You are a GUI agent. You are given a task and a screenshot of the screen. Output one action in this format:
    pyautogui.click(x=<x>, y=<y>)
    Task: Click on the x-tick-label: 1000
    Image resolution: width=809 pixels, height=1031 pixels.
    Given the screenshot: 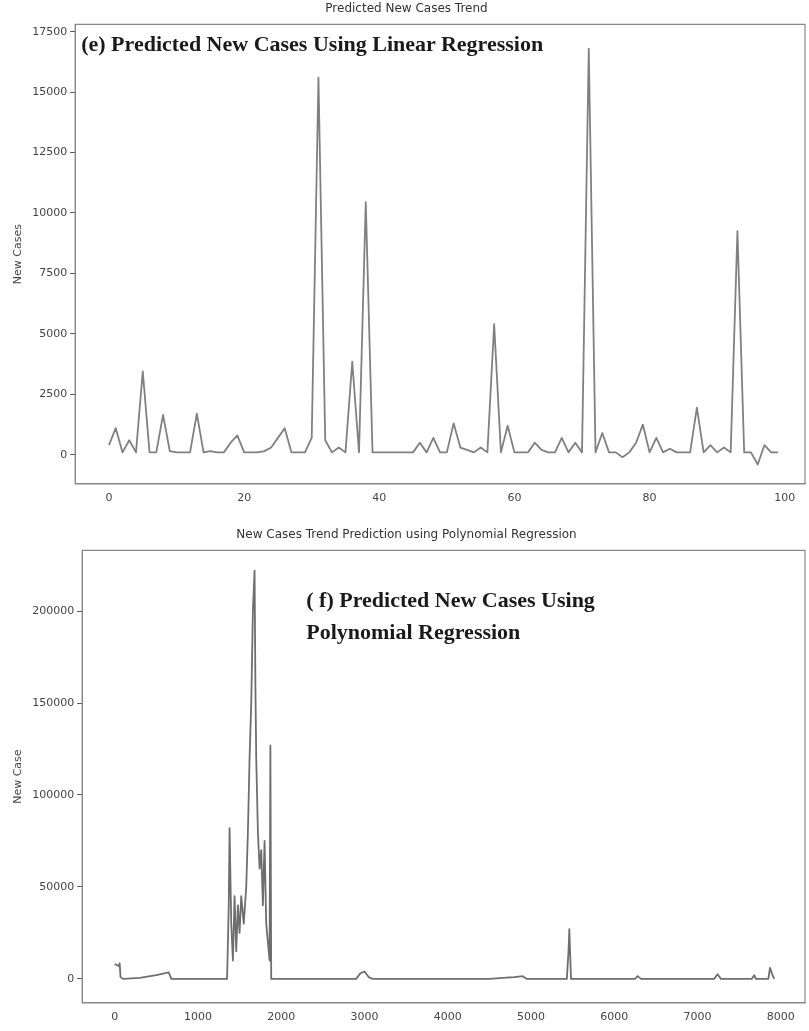 What is the action you would take?
    pyautogui.click(x=197, y=1017)
    